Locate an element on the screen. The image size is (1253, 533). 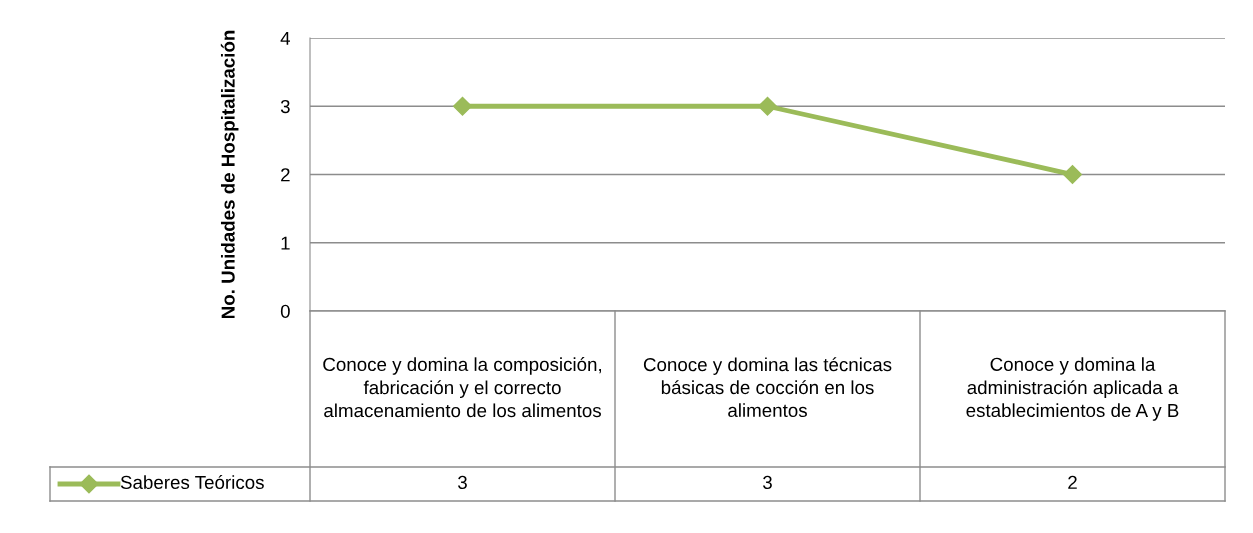
x-tick-label: Conoce y domina la composición, fabricación y el correcto almacenamiento de los alimentos is located at coordinates (462, 387).